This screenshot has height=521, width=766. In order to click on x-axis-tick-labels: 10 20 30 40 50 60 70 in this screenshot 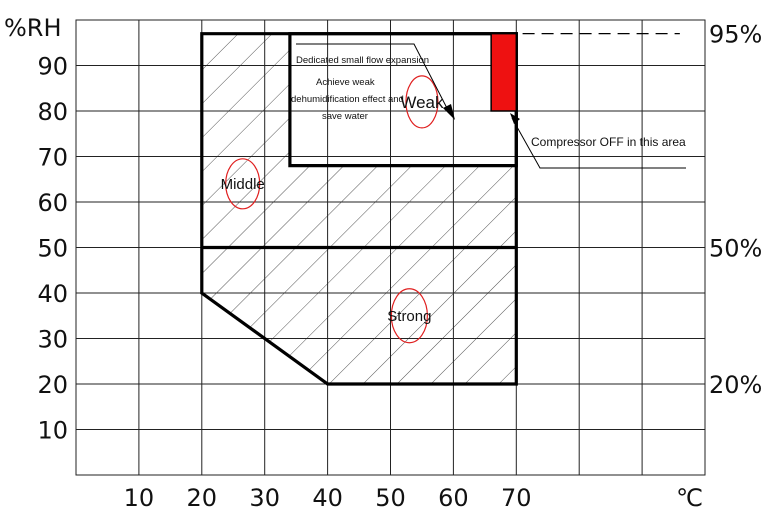, I will do `click(328, 498)`.